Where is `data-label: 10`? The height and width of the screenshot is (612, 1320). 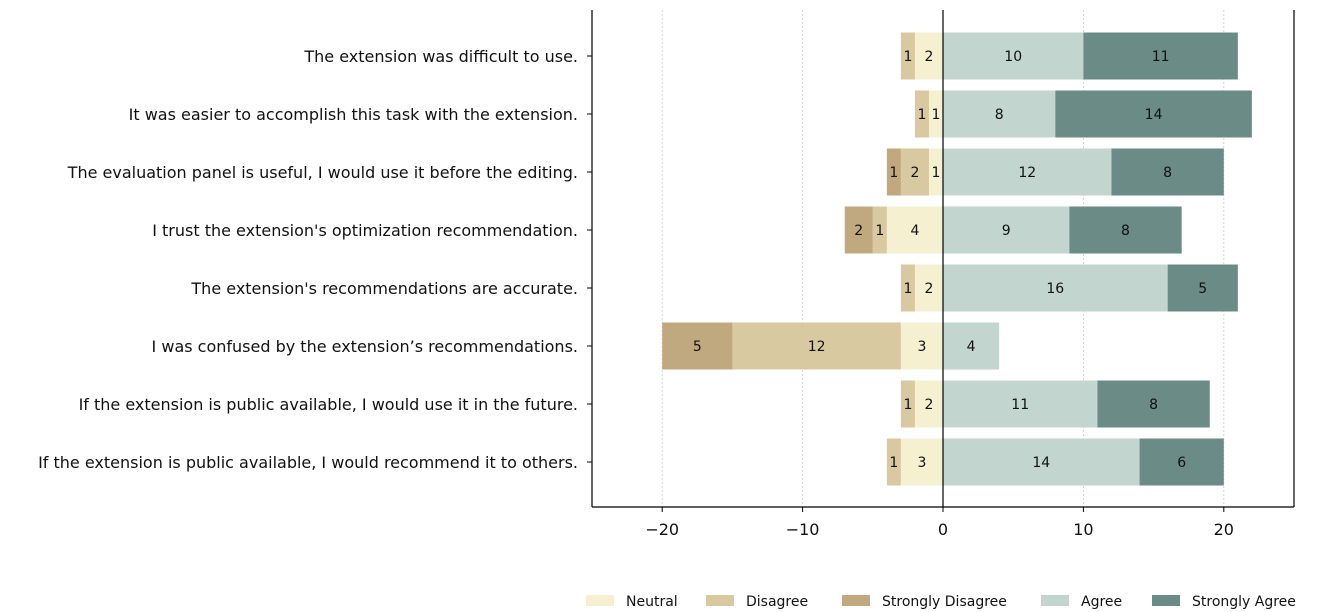
data-label: 10 is located at coordinates (1013, 57).